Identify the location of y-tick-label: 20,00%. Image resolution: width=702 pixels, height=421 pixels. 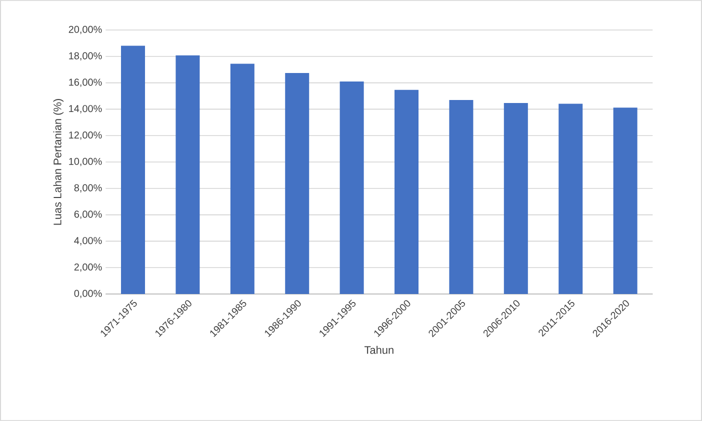
(85, 30).